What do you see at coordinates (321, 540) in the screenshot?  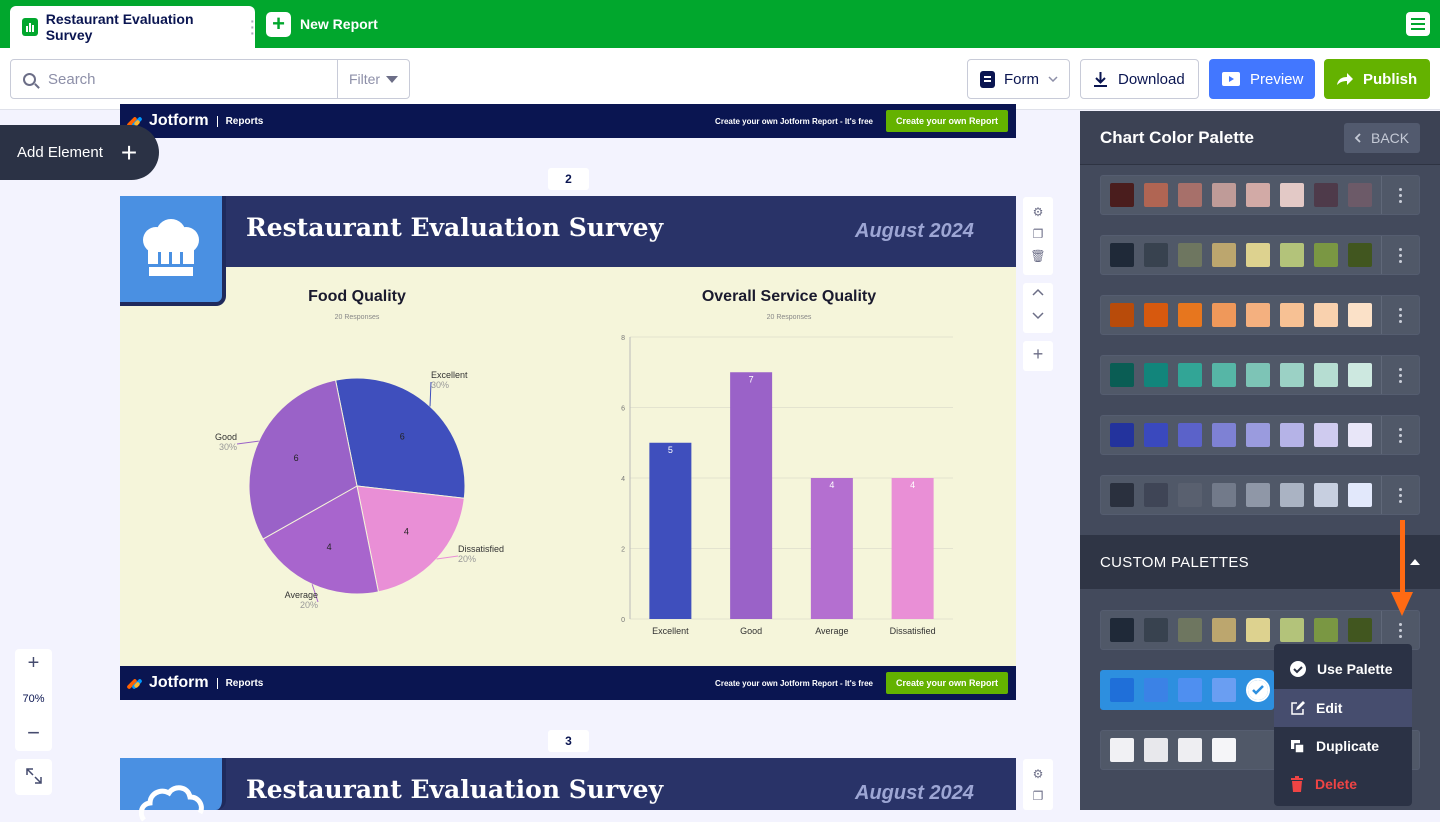 I see `pie-slice-average` at bounding box center [321, 540].